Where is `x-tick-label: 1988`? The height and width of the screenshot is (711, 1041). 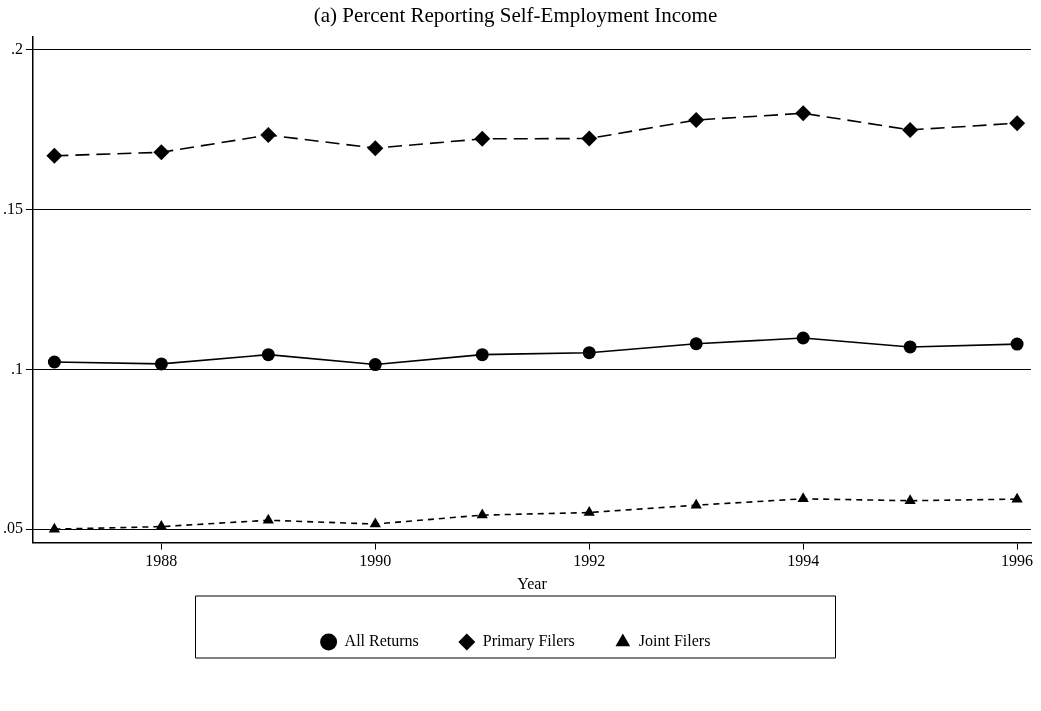 x-tick-label: 1988 is located at coordinates (161, 561).